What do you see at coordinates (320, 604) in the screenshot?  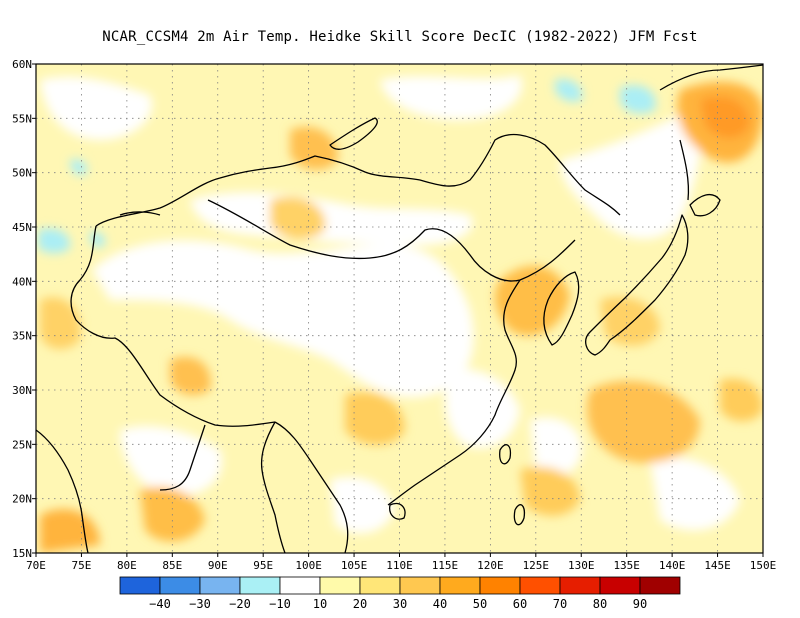 I see `colorbar-tick-label: 10` at bounding box center [320, 604].